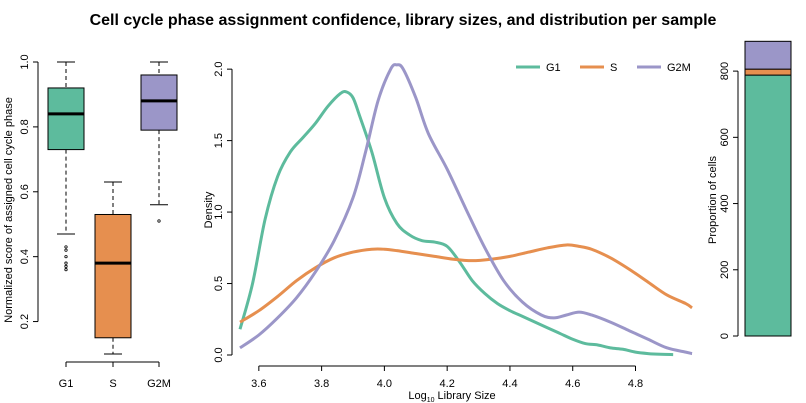  I want to click on y-tick-label: 0.5, so click(219, 283).